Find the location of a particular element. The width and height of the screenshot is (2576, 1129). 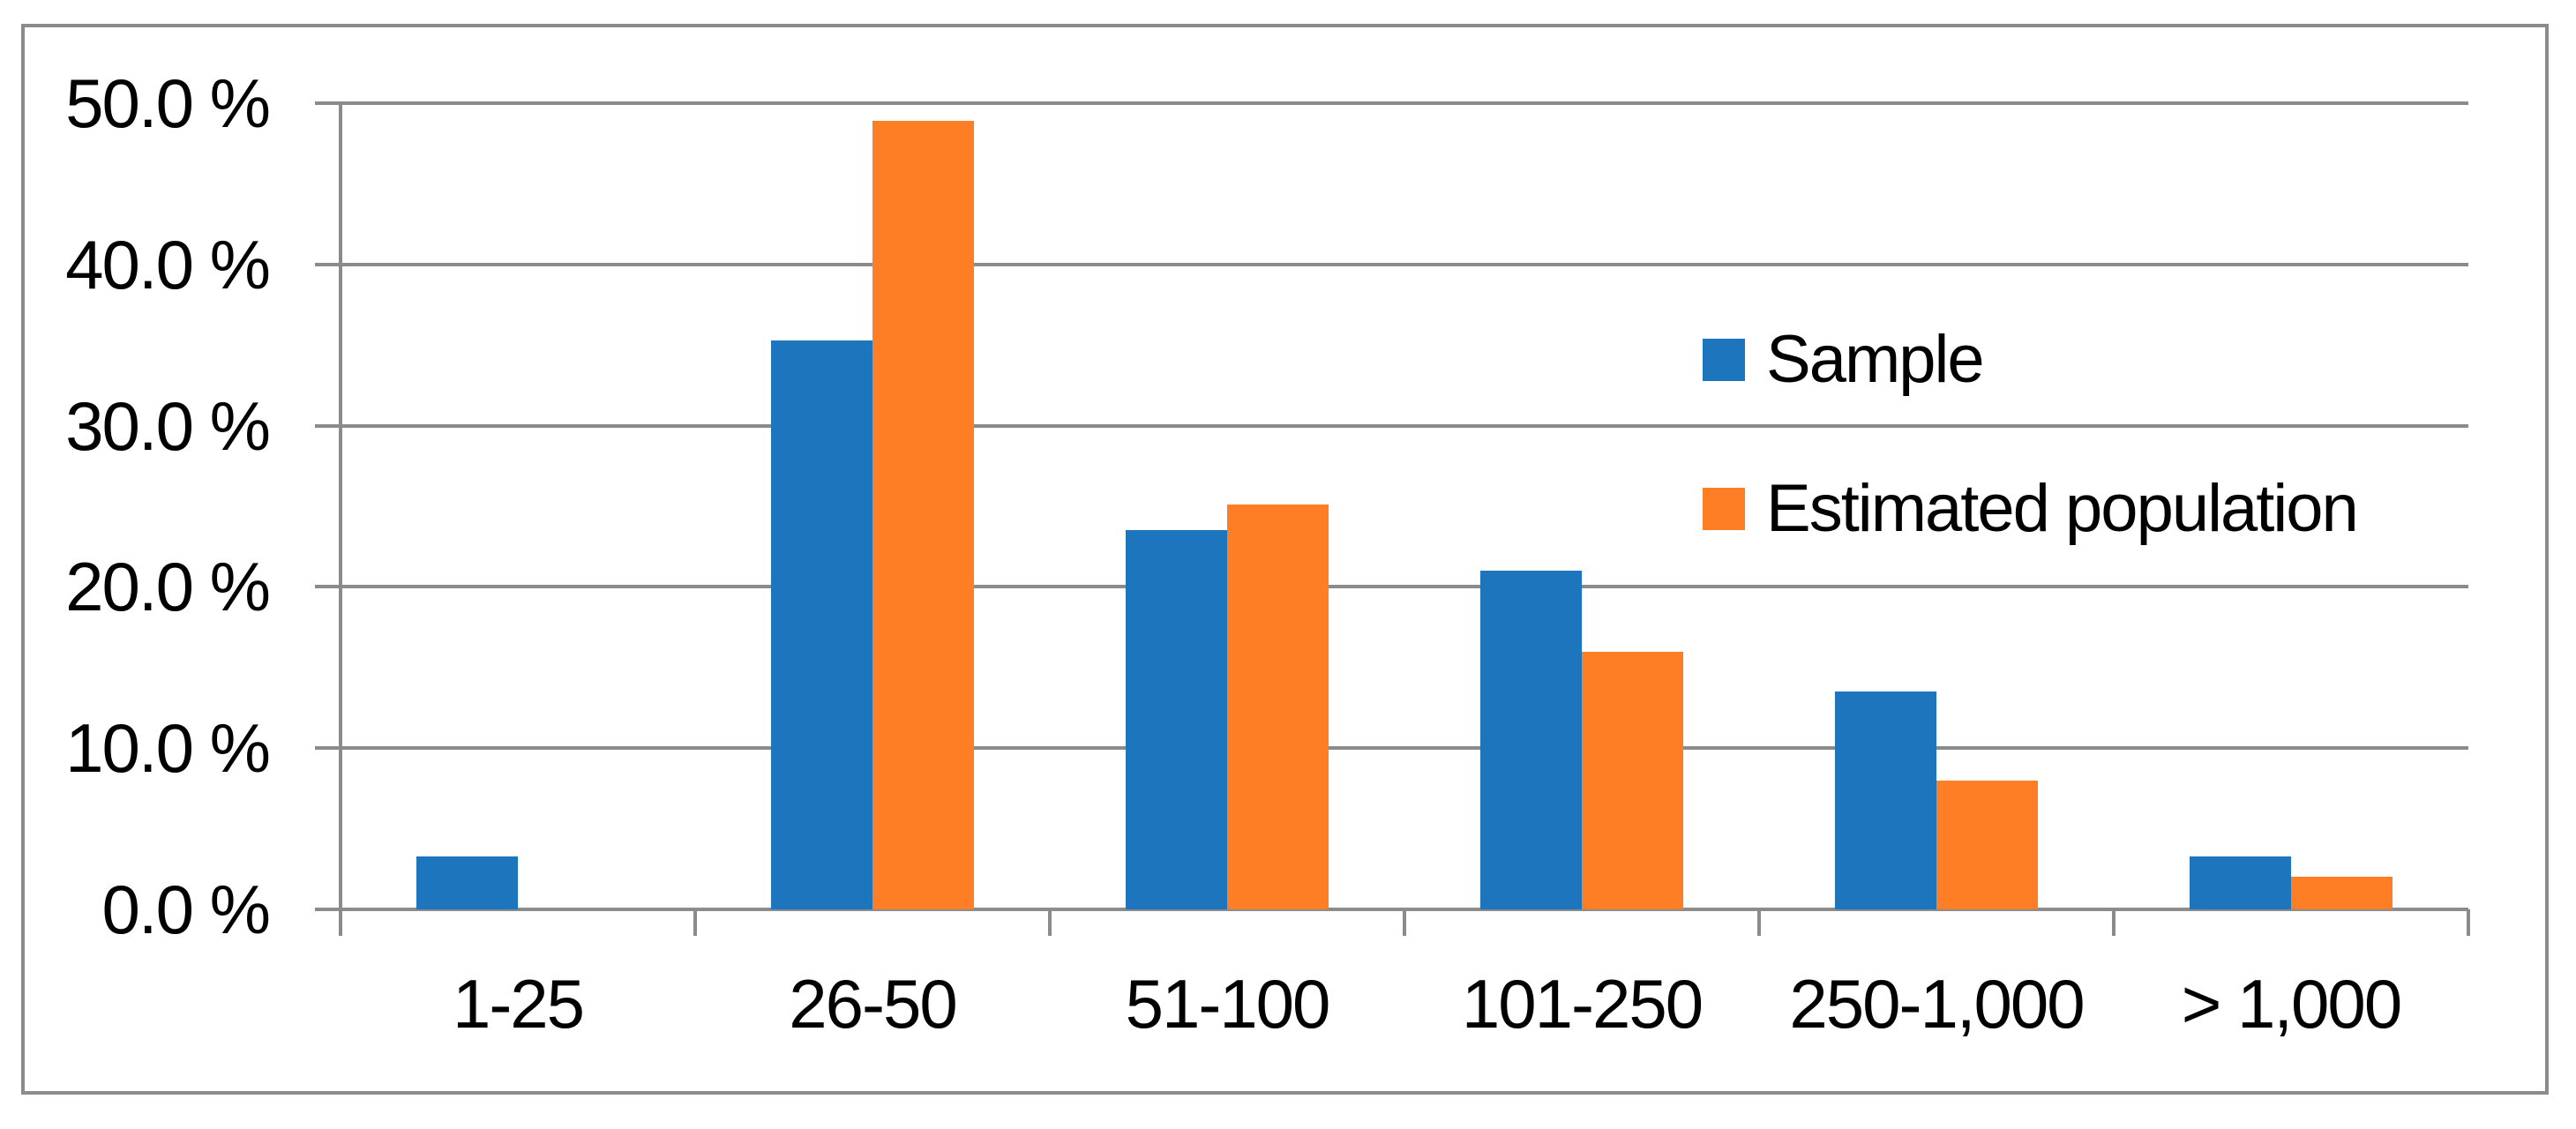

legend-entry-estimated-population: Estimated population is located at coordinates (2031, 509).